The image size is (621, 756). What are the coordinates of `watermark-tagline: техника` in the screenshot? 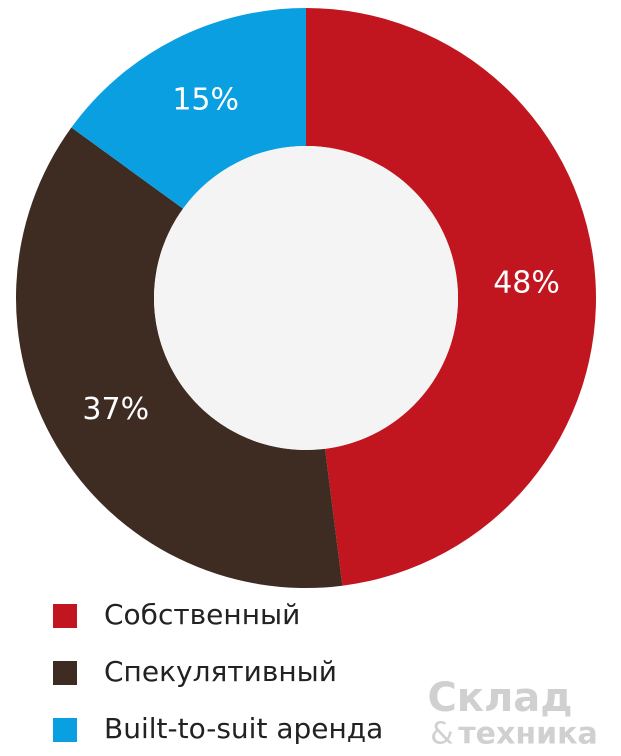 It's located at (527, 734).